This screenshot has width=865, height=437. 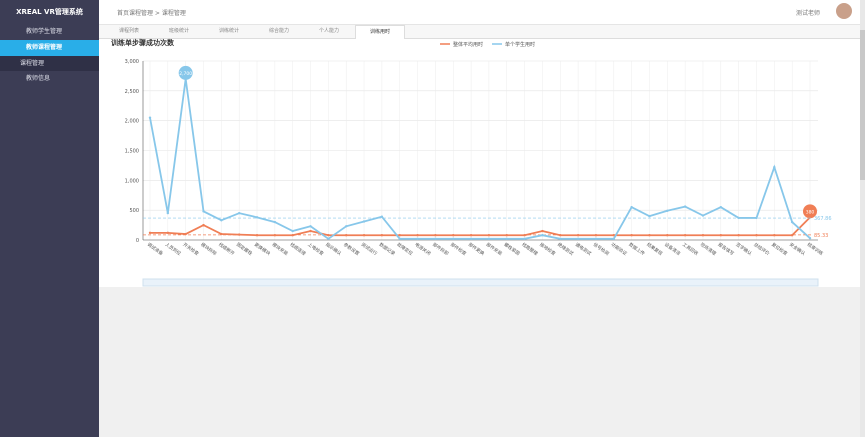 What do you see at coordinates (132, 181) in the screenshot?
I see `y-tick-label: 1,000` at bounding box center [132, 181].